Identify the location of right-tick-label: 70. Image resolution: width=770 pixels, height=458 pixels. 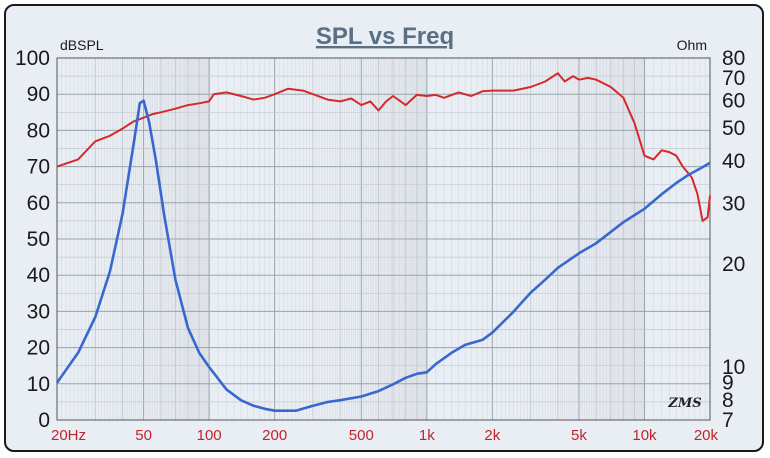
(733, 78).